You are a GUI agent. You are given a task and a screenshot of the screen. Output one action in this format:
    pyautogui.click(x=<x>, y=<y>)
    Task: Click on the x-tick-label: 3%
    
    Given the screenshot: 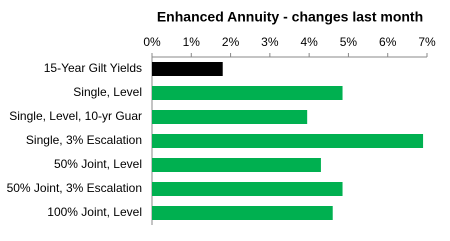 What is the action you would take?
    pyautogui.click(x=270, y=42)
    